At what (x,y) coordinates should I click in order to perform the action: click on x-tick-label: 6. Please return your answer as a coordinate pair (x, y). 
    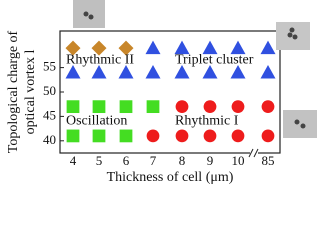
    Looking at the image, I should click on (126, 160).